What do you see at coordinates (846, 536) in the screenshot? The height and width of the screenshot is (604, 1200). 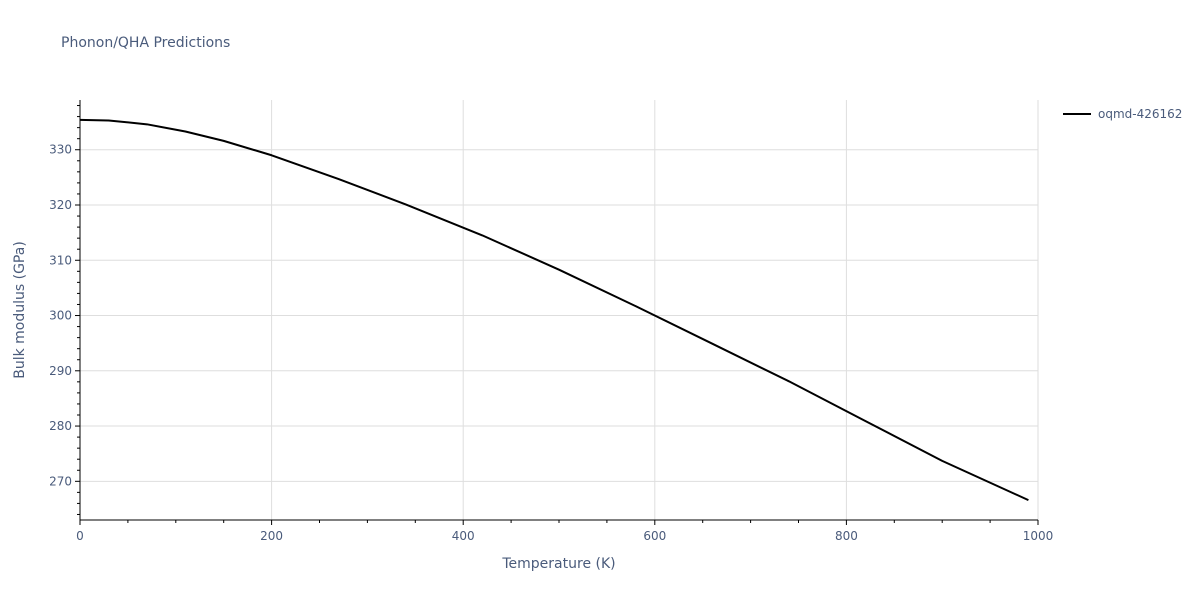 I see `x-tick-label: 800` at bounding box center [846, 536].